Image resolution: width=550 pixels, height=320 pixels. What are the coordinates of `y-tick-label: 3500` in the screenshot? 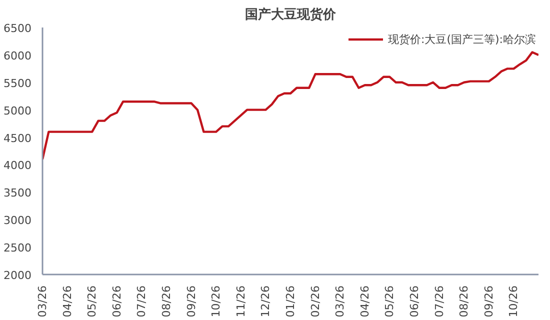 It's located at (18, 193).